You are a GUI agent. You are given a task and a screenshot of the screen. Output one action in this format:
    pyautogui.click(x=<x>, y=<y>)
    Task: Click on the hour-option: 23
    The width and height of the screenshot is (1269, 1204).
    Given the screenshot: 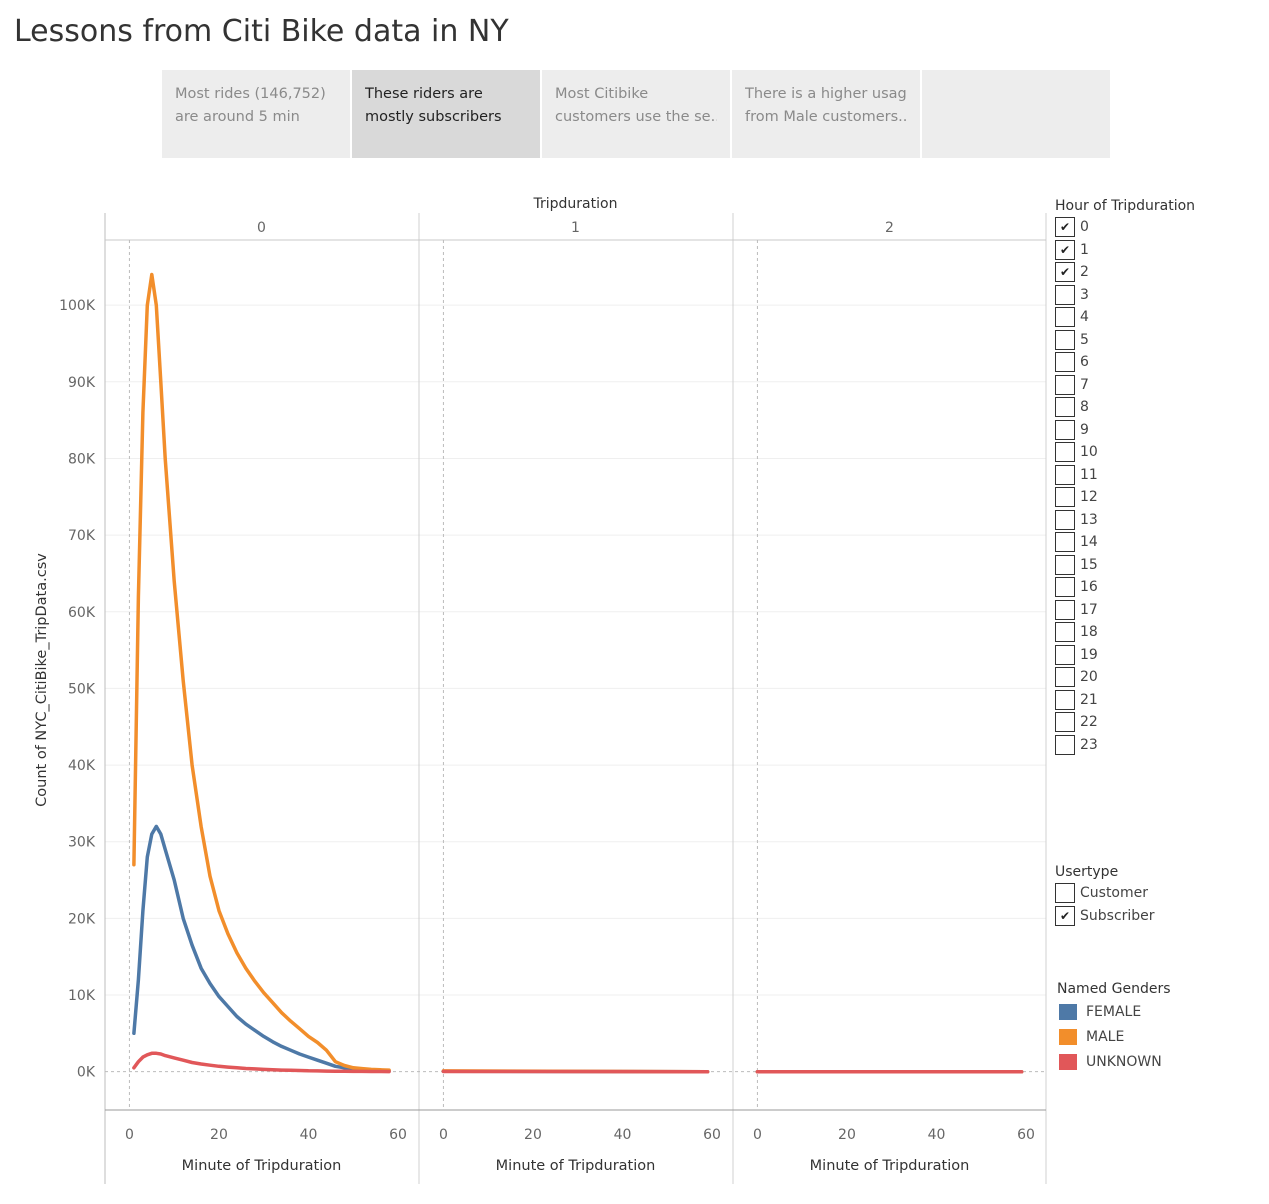 What is the action you would take?
    pyautogui.click(x=1125, y=745)
    